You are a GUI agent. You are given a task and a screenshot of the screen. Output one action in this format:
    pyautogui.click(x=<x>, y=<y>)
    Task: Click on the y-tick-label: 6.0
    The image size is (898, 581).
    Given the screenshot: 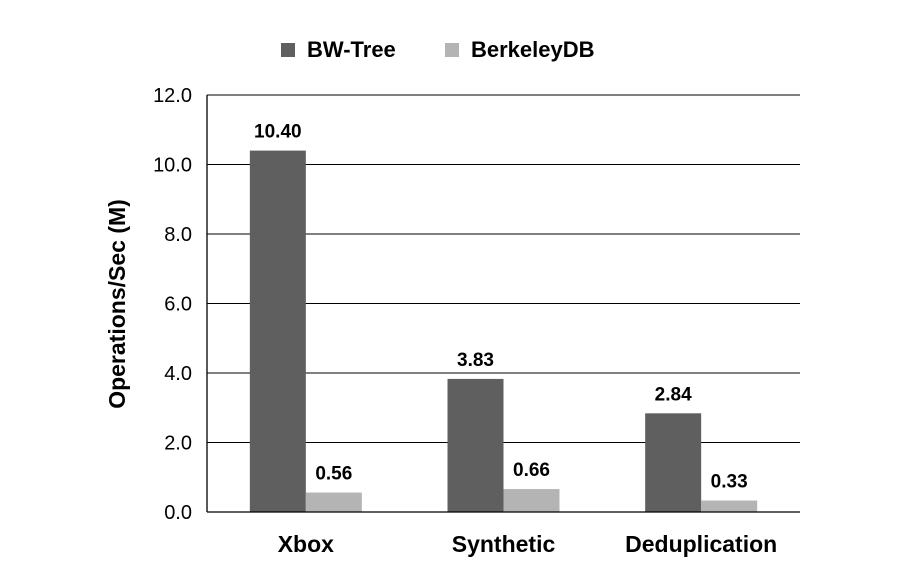 What is the action you would take?
    pyautogui.click(x=178, y=305)
    